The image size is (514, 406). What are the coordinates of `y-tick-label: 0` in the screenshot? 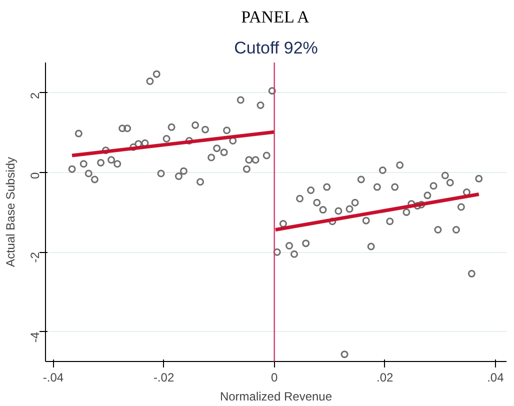 It's located at (35, 175).